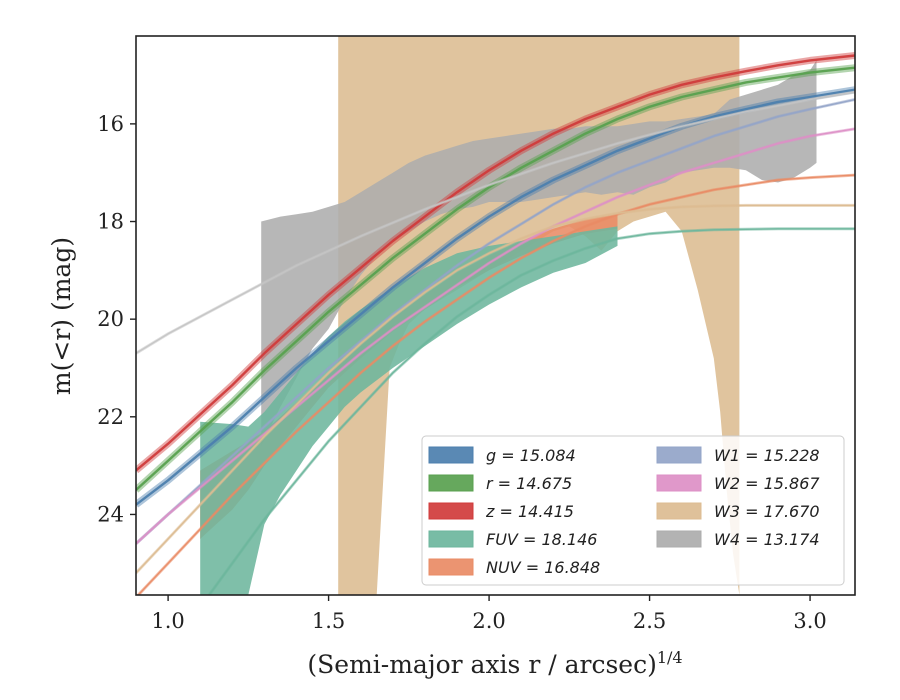  What do you see at coordinates (451, 455) in the screenshot?
I see `legend-swatch-g` at bounding box center [451, 455].